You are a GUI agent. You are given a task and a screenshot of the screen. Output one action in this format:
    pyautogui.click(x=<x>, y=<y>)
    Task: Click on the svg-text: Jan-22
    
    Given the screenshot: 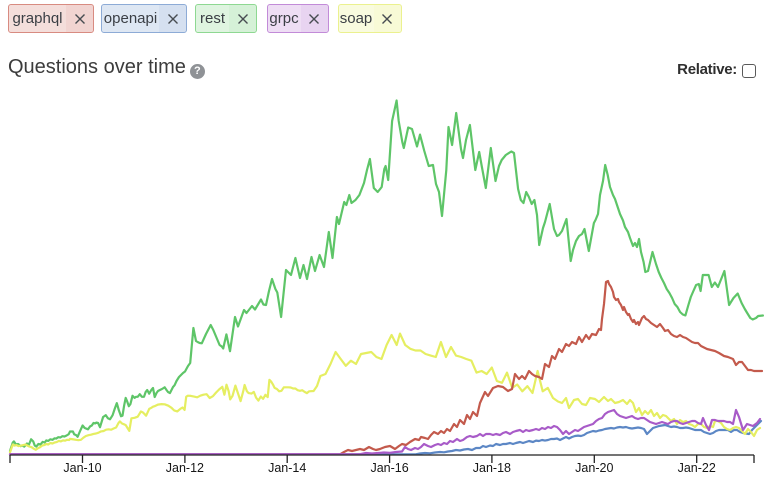 What is the action you would take?
    pyautogui.click(x=697, y=468)
    